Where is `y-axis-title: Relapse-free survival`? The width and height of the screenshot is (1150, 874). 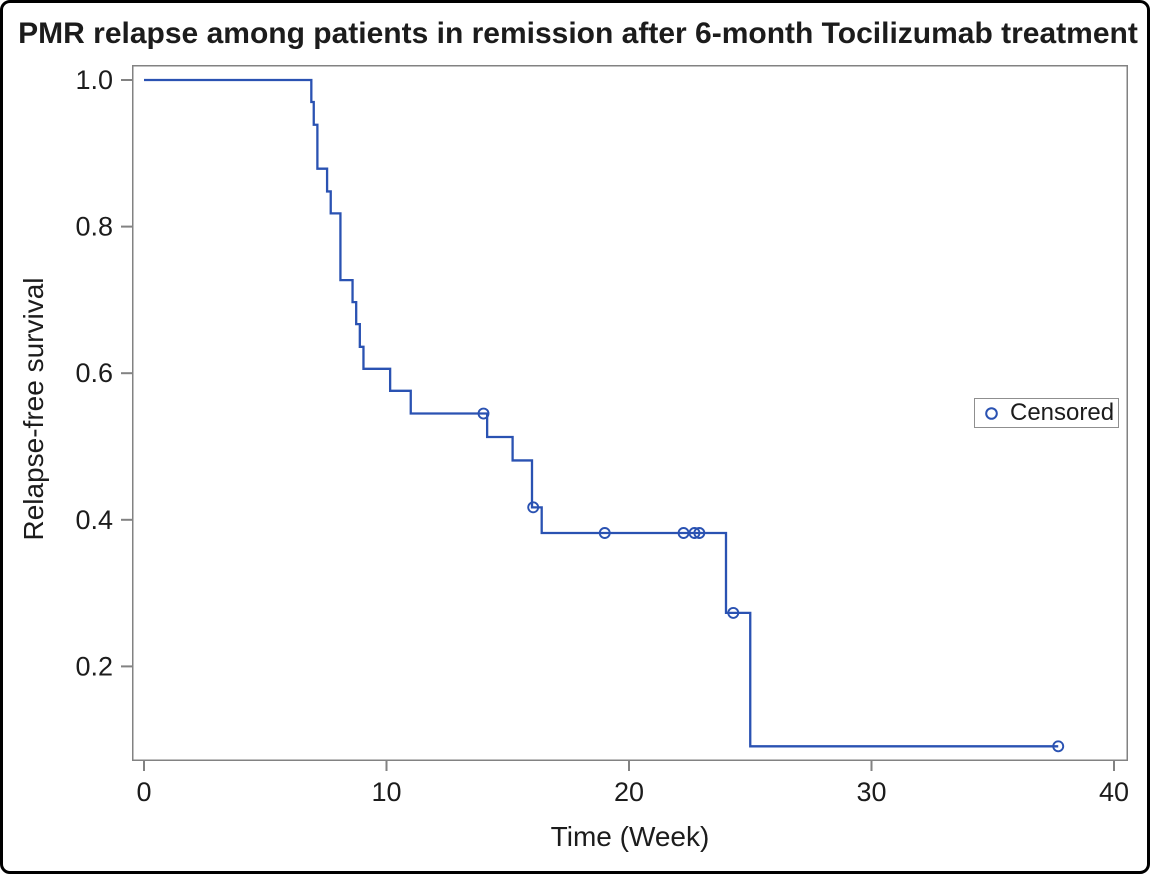 y-axis-title: Relapse-free survival is located at coordinates (33, 409).